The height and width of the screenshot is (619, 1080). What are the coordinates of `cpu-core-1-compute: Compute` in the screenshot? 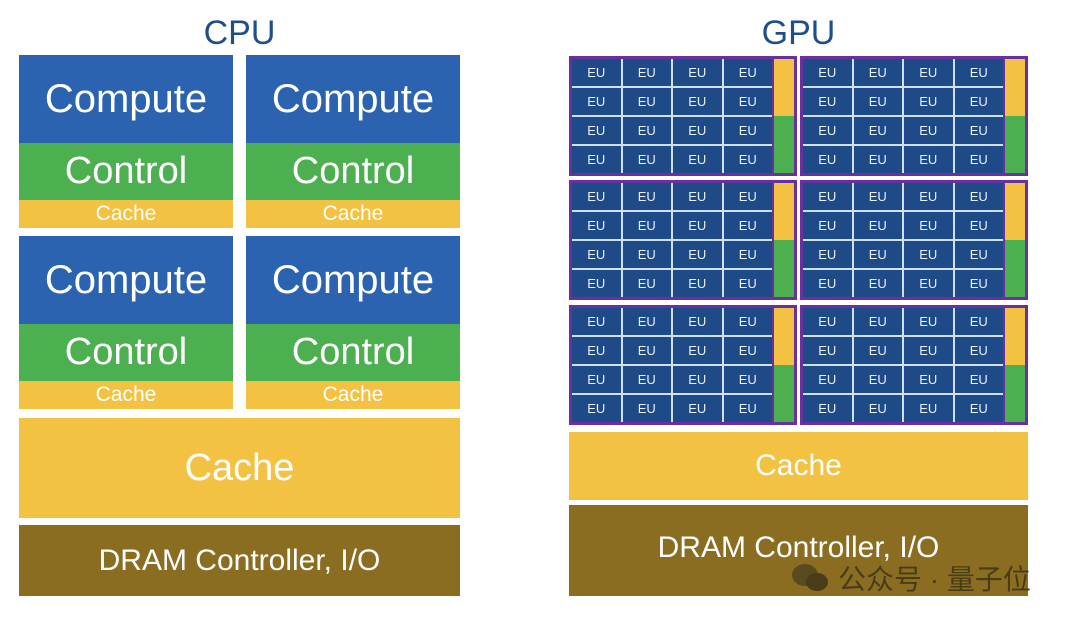 It's located at (126, 99).